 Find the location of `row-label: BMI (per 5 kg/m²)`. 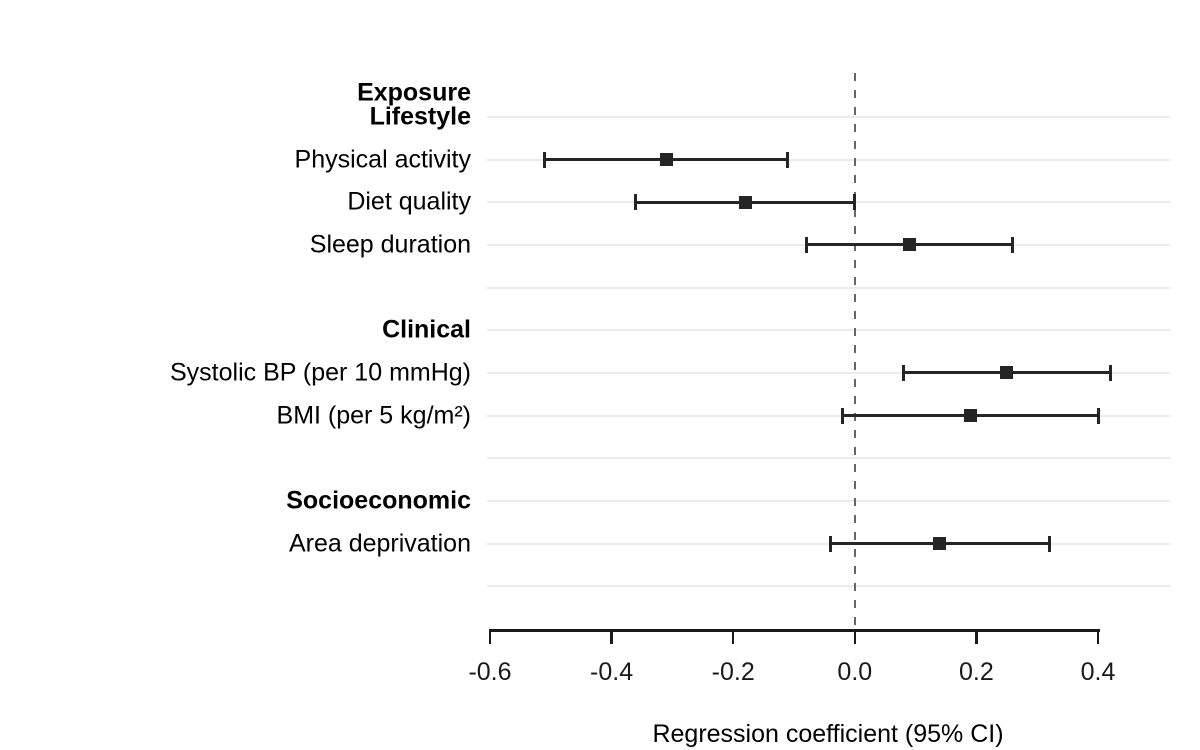

row-label: BMI (per 5 kg/m²) is located at coordinates (373, 415).